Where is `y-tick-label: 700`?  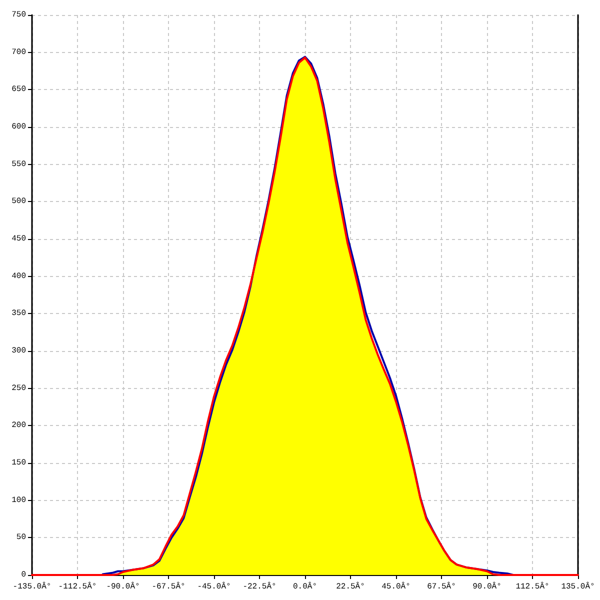 y-tick-label: 700 is located at coordinates (19, 52).